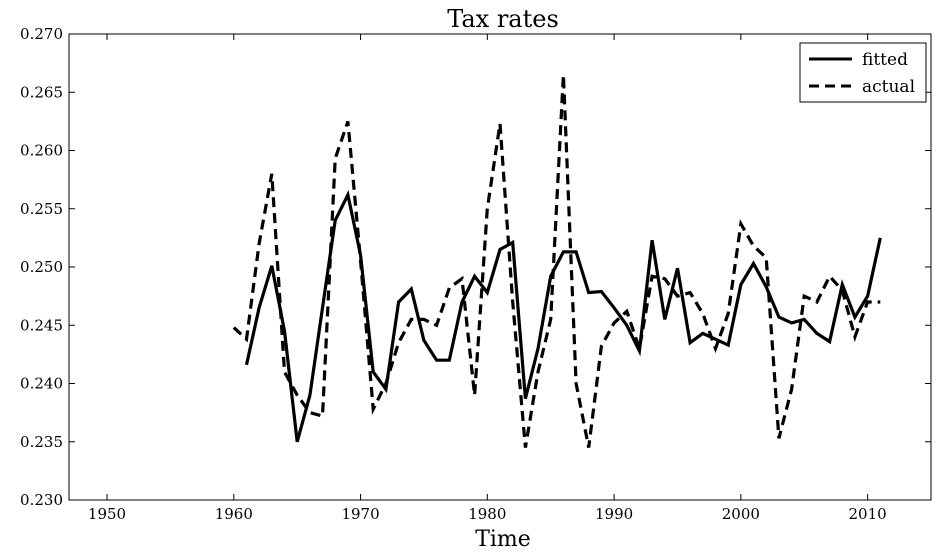 The image size is (936, 556). What do you see at coordinates (614, 514) in the screenshot?
I see `x-tick-label: 1990` at bounding box center [614, 514].